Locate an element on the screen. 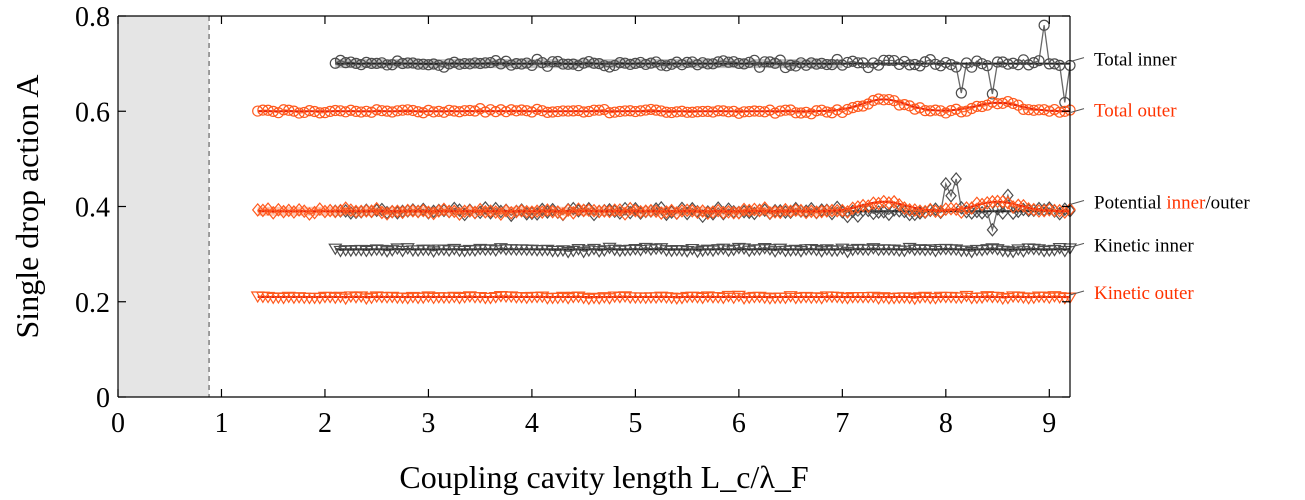 Image resolution: width=1305 pixels, height=500 pixels. series-kinetic-outer is located at coordinates (664, 298).